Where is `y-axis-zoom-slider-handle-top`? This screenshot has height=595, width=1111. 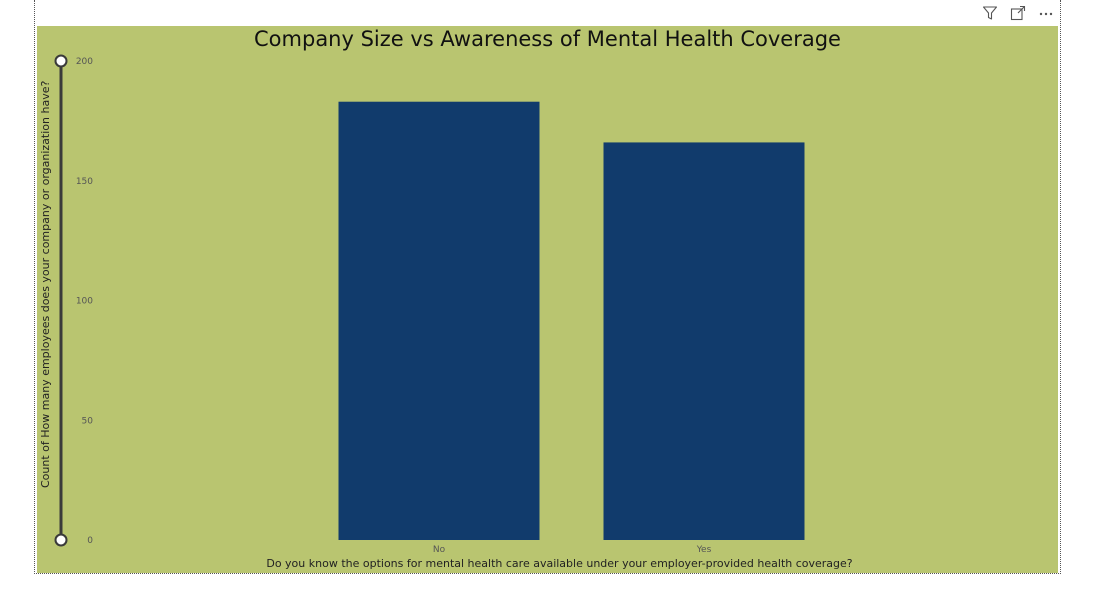 y-axis-zoom-slider-handle-top is located at coordinates (61, 61).